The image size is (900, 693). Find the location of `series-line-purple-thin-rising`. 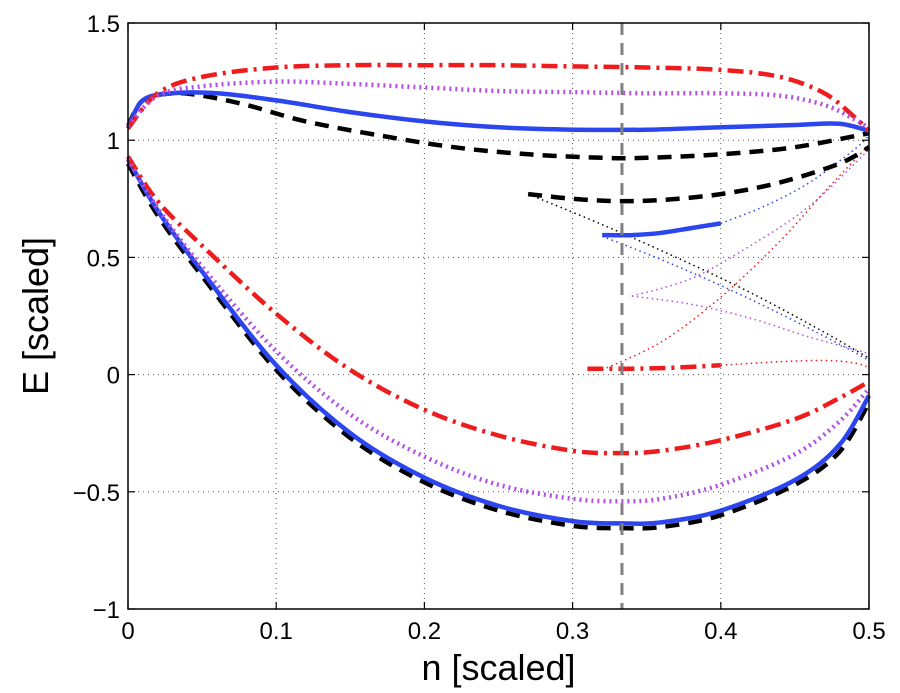

series-line-purple-thin-rising is located at coordinates (750, 223).